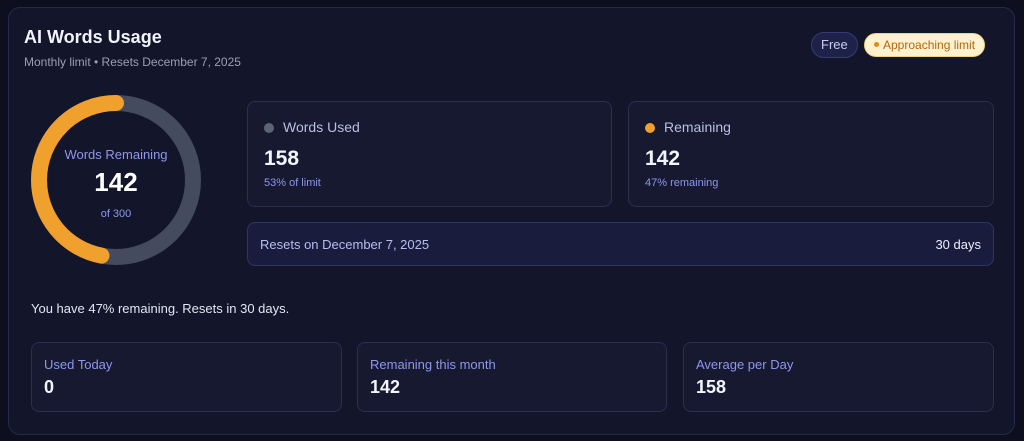 The width and height of the screenshot is (1024, 441). Describe the element at coordinates (132, 62) in the screenshot. I see `card-subtitle: Monthly limit • Resets December 7, 2025` at that location.